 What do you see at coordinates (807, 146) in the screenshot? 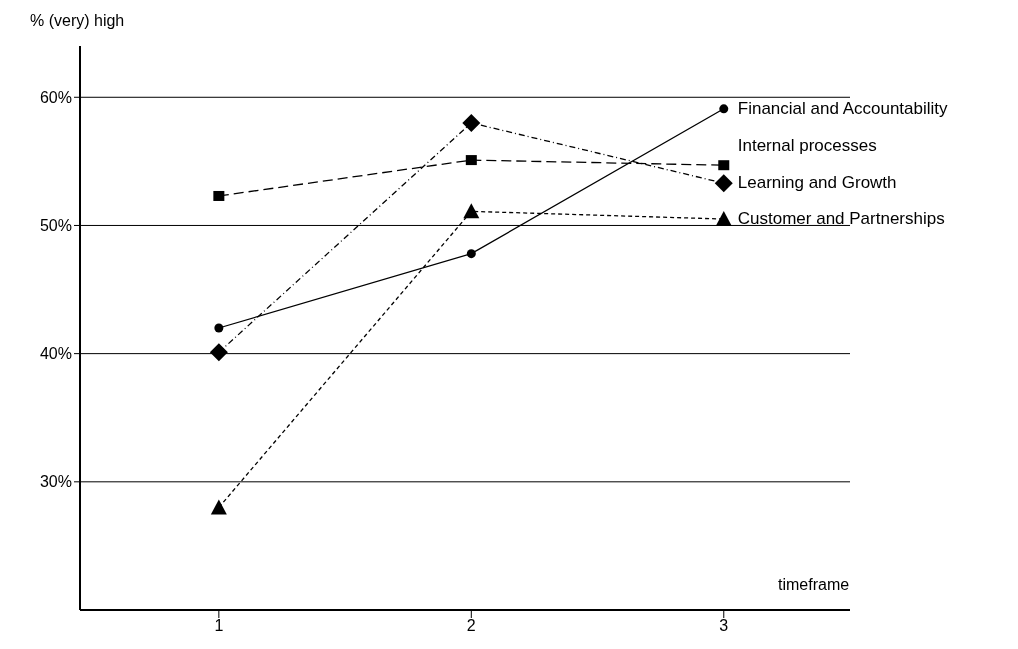
I see `series-label: Internal processes` at bounding box center [807, 146].